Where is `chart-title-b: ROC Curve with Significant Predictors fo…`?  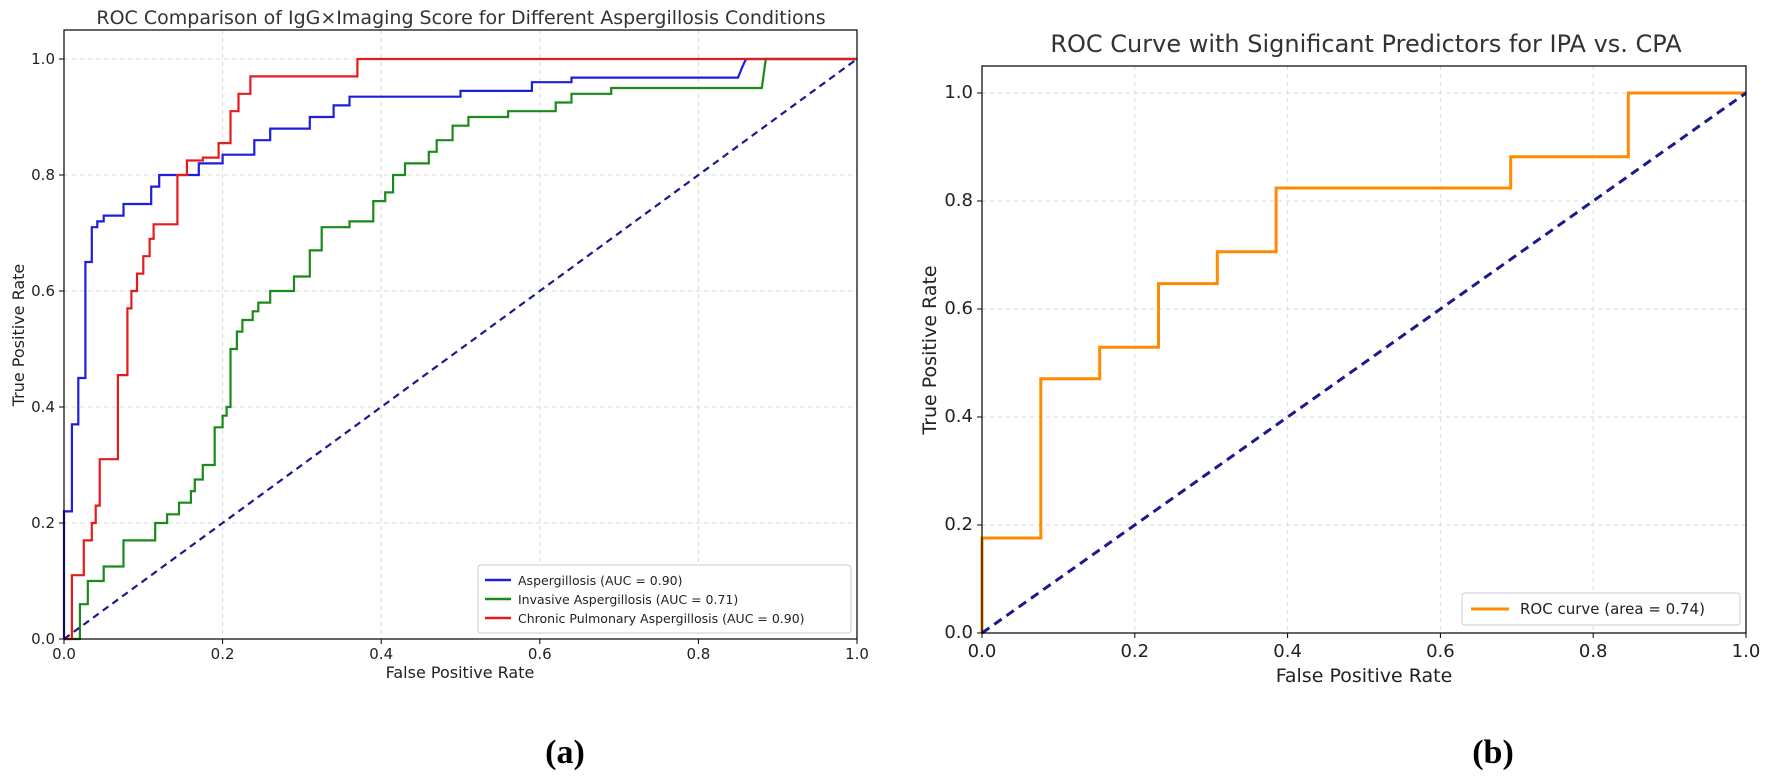
chart-title-b: ROC Curve with Significant Predictors fo… is located at coordinates (1366, 44).